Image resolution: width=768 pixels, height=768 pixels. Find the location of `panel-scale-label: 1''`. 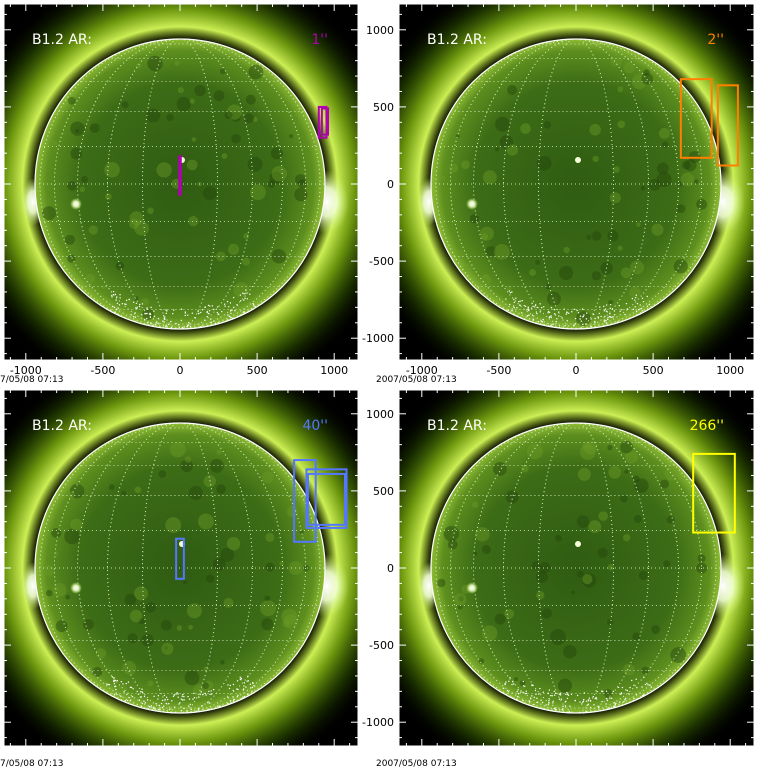

panel-scale-label: 1'' is located at coordinates (319, 40).